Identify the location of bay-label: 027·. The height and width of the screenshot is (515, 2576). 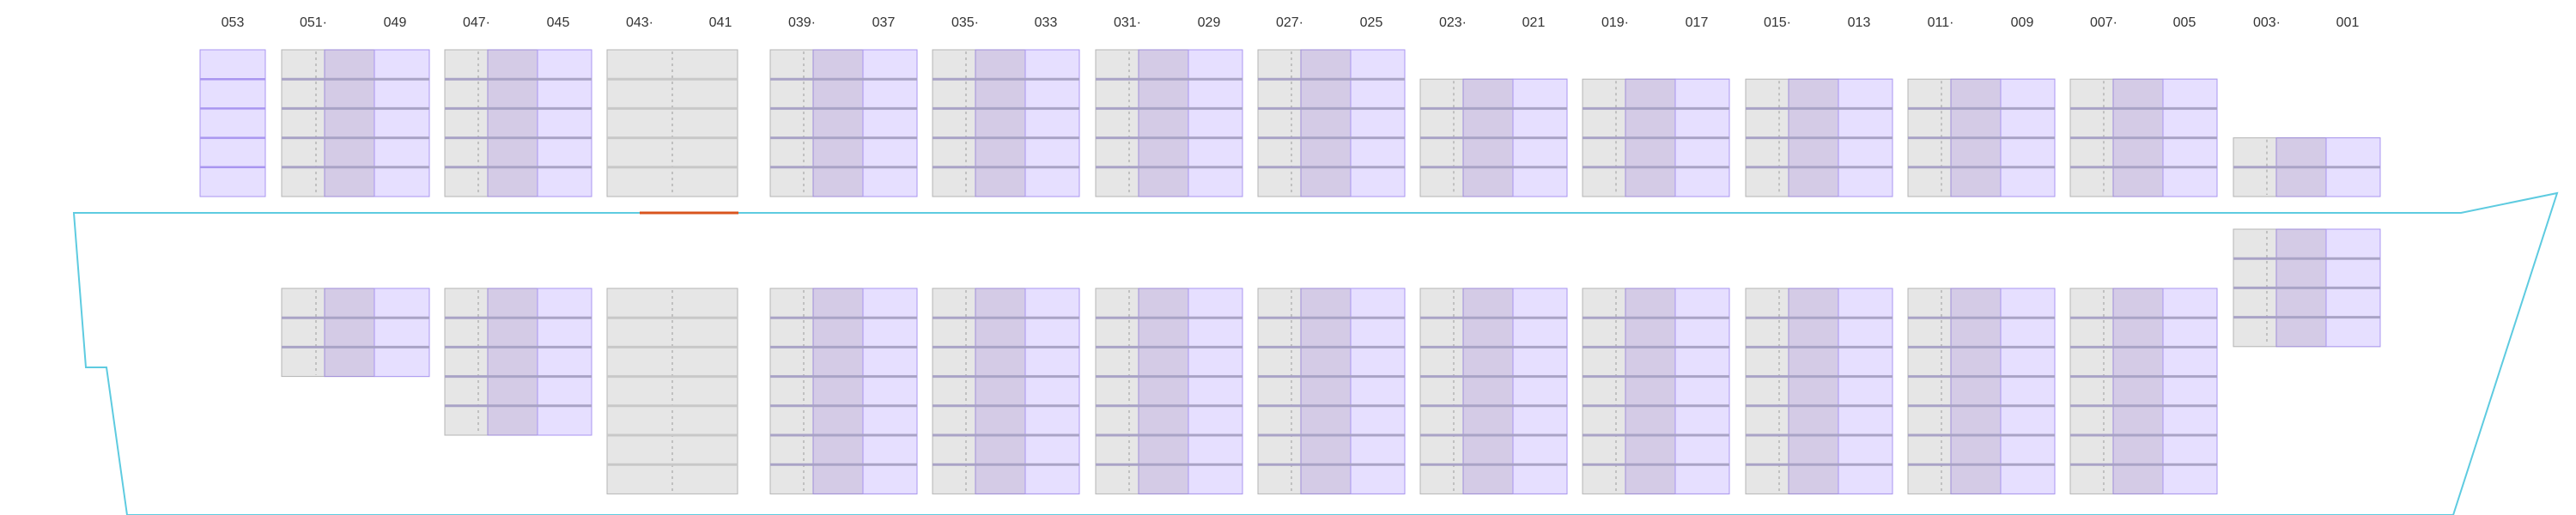
(1290, 22).